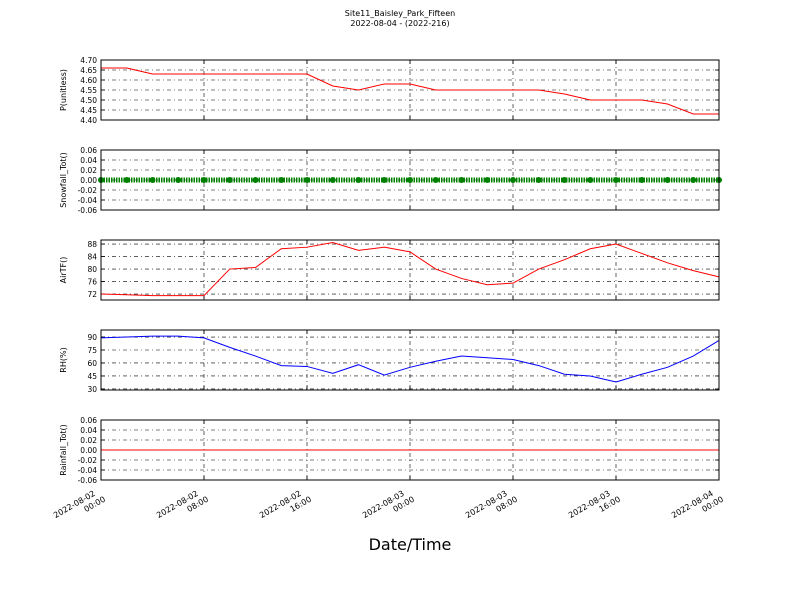  I want to click on x-tick-label: 2022-08-0316:00, so click(594, 507).